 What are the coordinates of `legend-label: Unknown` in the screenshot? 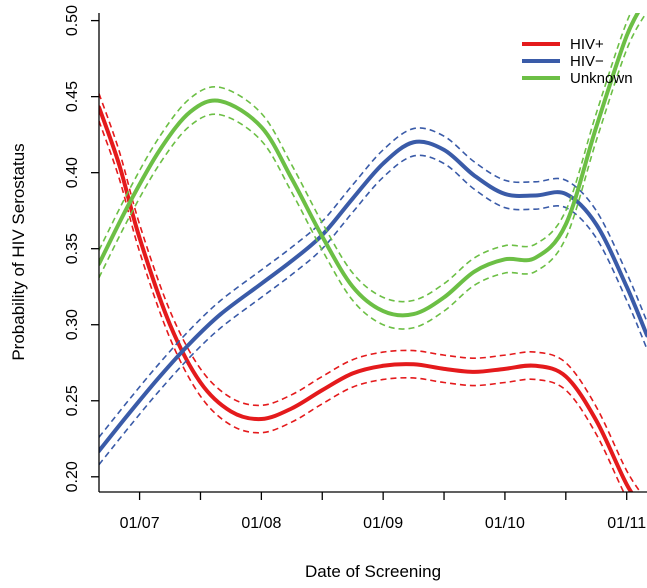 It's located at (601, 78).